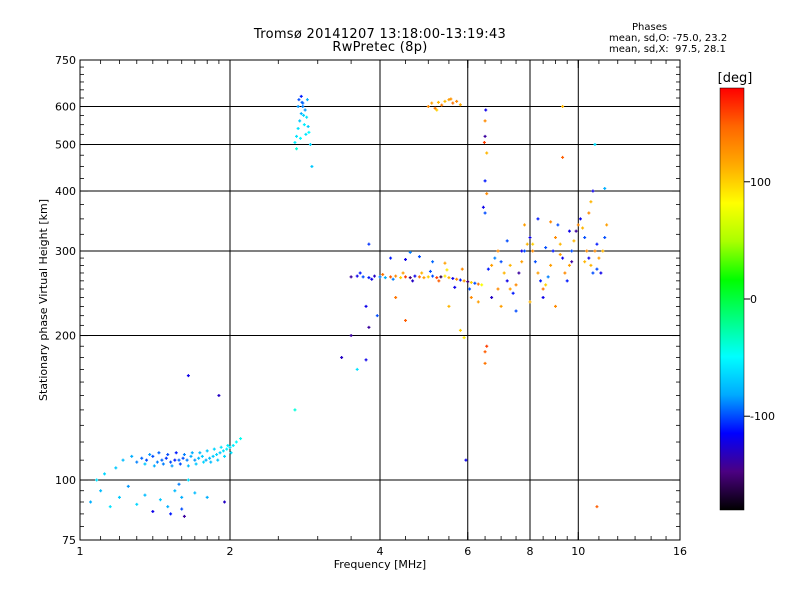 The height and width of the screenshot is (600, 800). Describe the element at coordinates (65, 145) in the screenshot. I see `y-tick-label: 500` at that location.